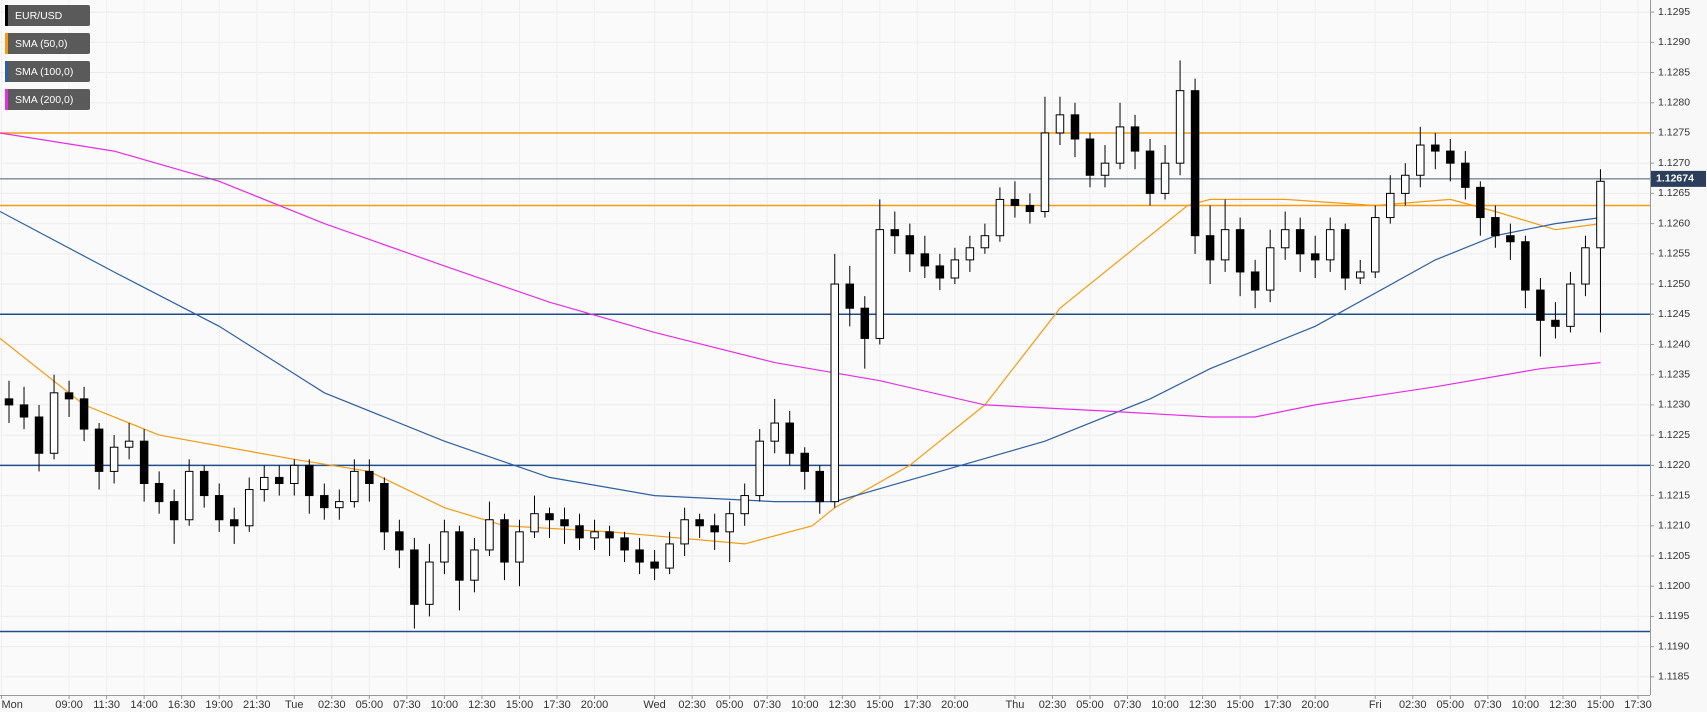 The width and height of the screenshot is (1707, 712). I want to click on legend-label: SMA (50,0), so click(41, 44).